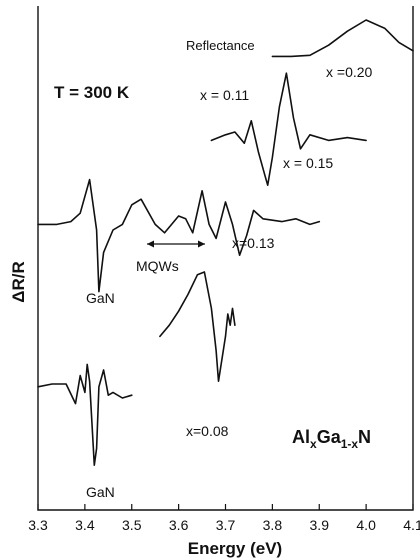  Describe the element at coordinates (100, 492) in the screenshot. I see `gan-bottom-label: GaN` at that location.